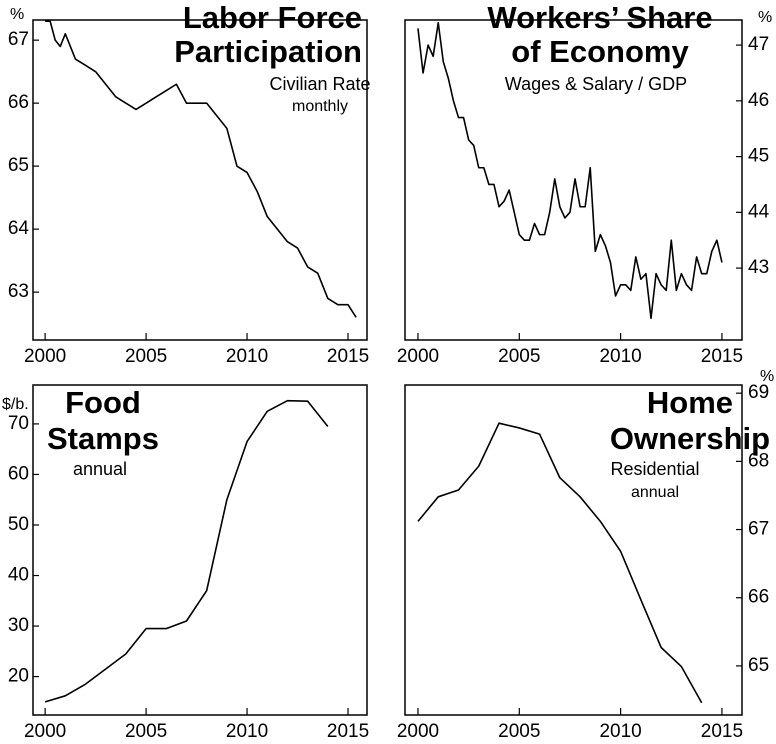 The height and width of the screenshot is (744, 776). What do you see at coordinates (103, 438) in the screenshot?
I see `panel-title: Stamps` at bounding box center [103, 438].